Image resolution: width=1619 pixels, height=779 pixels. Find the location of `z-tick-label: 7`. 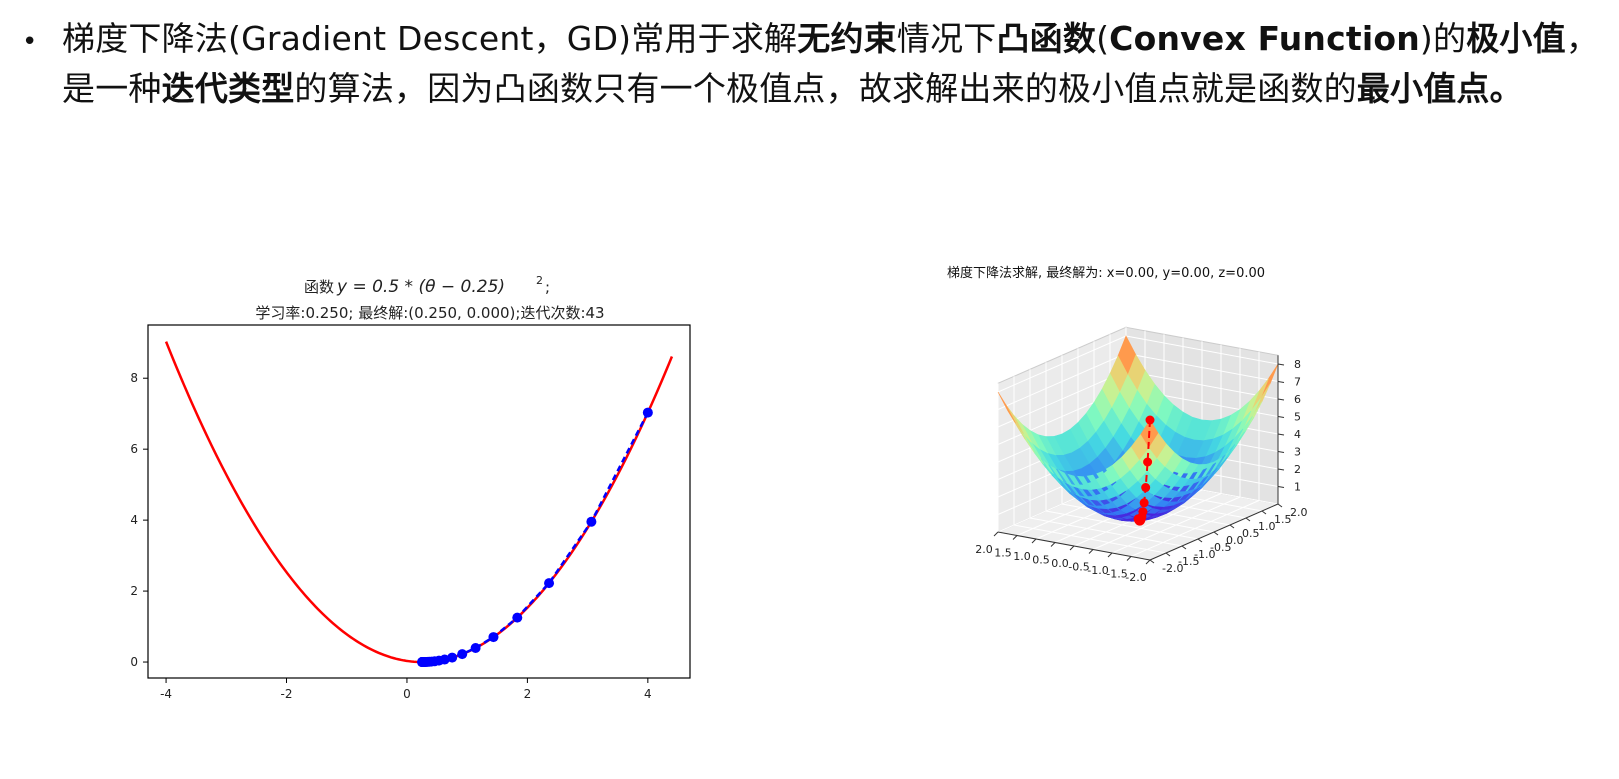

z-tick-label: 7 is located at coordinates (1297, 382).